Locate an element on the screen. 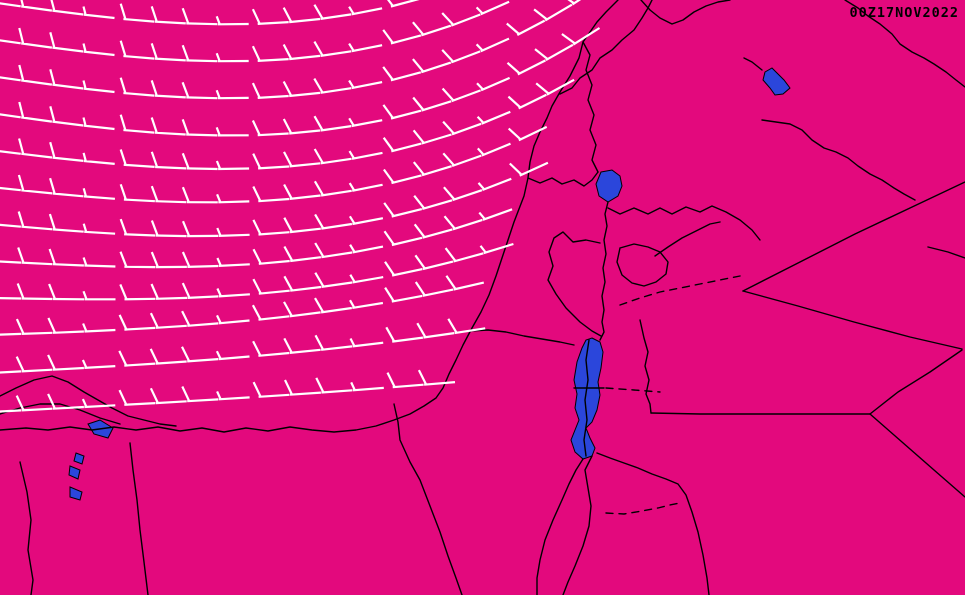 The image size is (965, 595). jabal-druze-line is located at coordinates (687, 239).